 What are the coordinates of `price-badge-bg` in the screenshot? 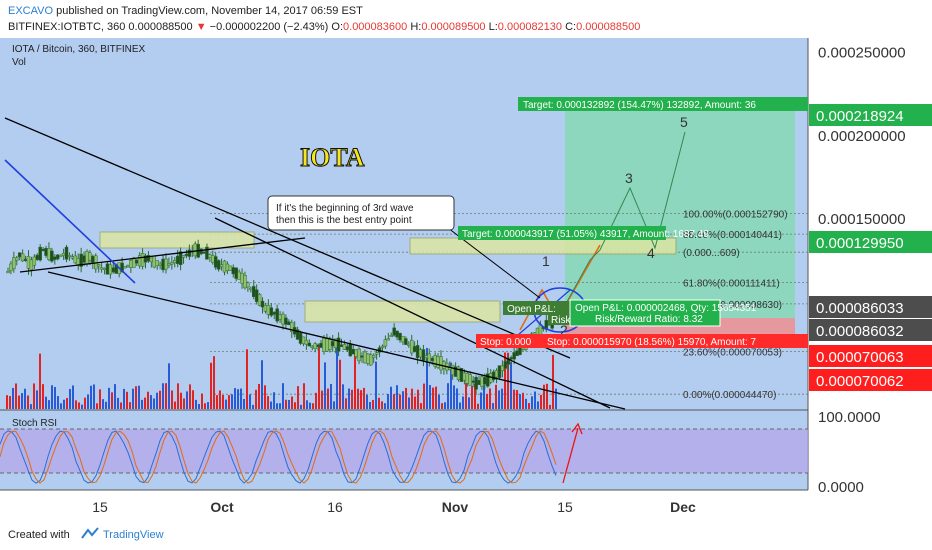 It's located at (870, 356).